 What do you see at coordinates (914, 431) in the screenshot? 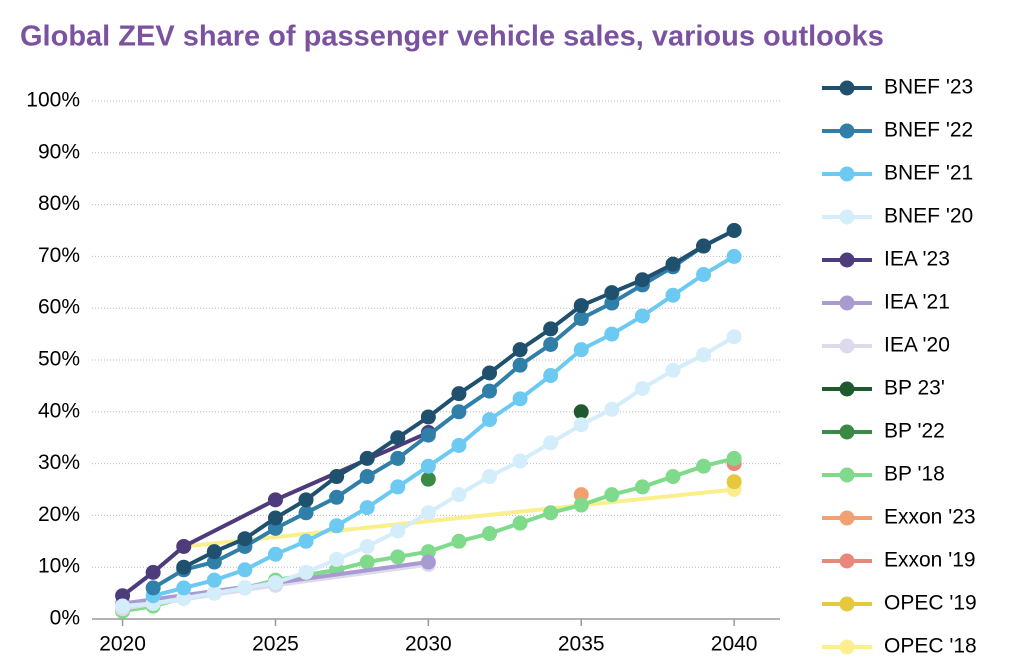
I see `legend-label: BP '22` at bounding box center [914, 431].